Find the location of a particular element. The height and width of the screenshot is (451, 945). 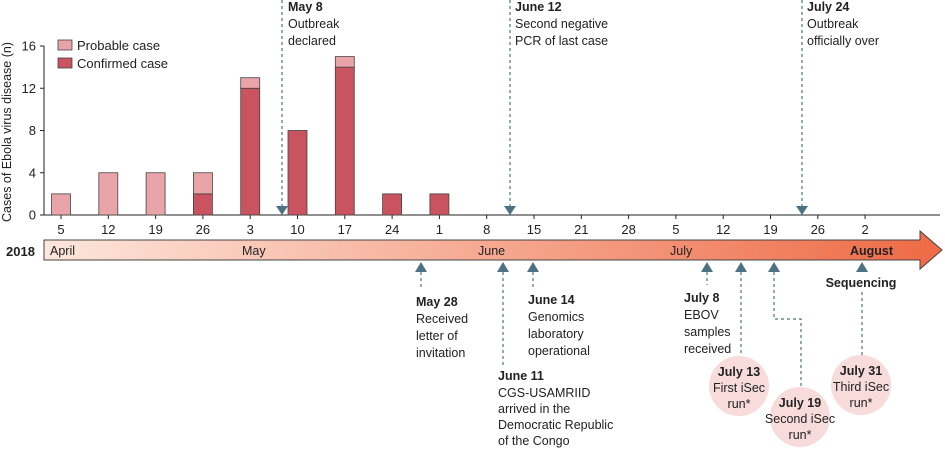

event-date: July 31 is located at coordinates (861, 371).